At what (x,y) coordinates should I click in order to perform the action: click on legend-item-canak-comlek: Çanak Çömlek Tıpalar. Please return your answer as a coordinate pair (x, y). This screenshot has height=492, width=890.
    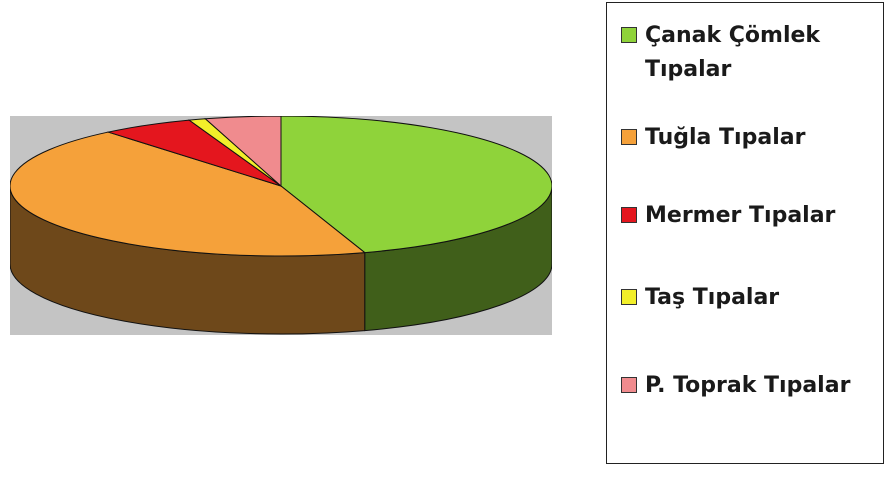
    Looking at the image, I should click on (720, 53).